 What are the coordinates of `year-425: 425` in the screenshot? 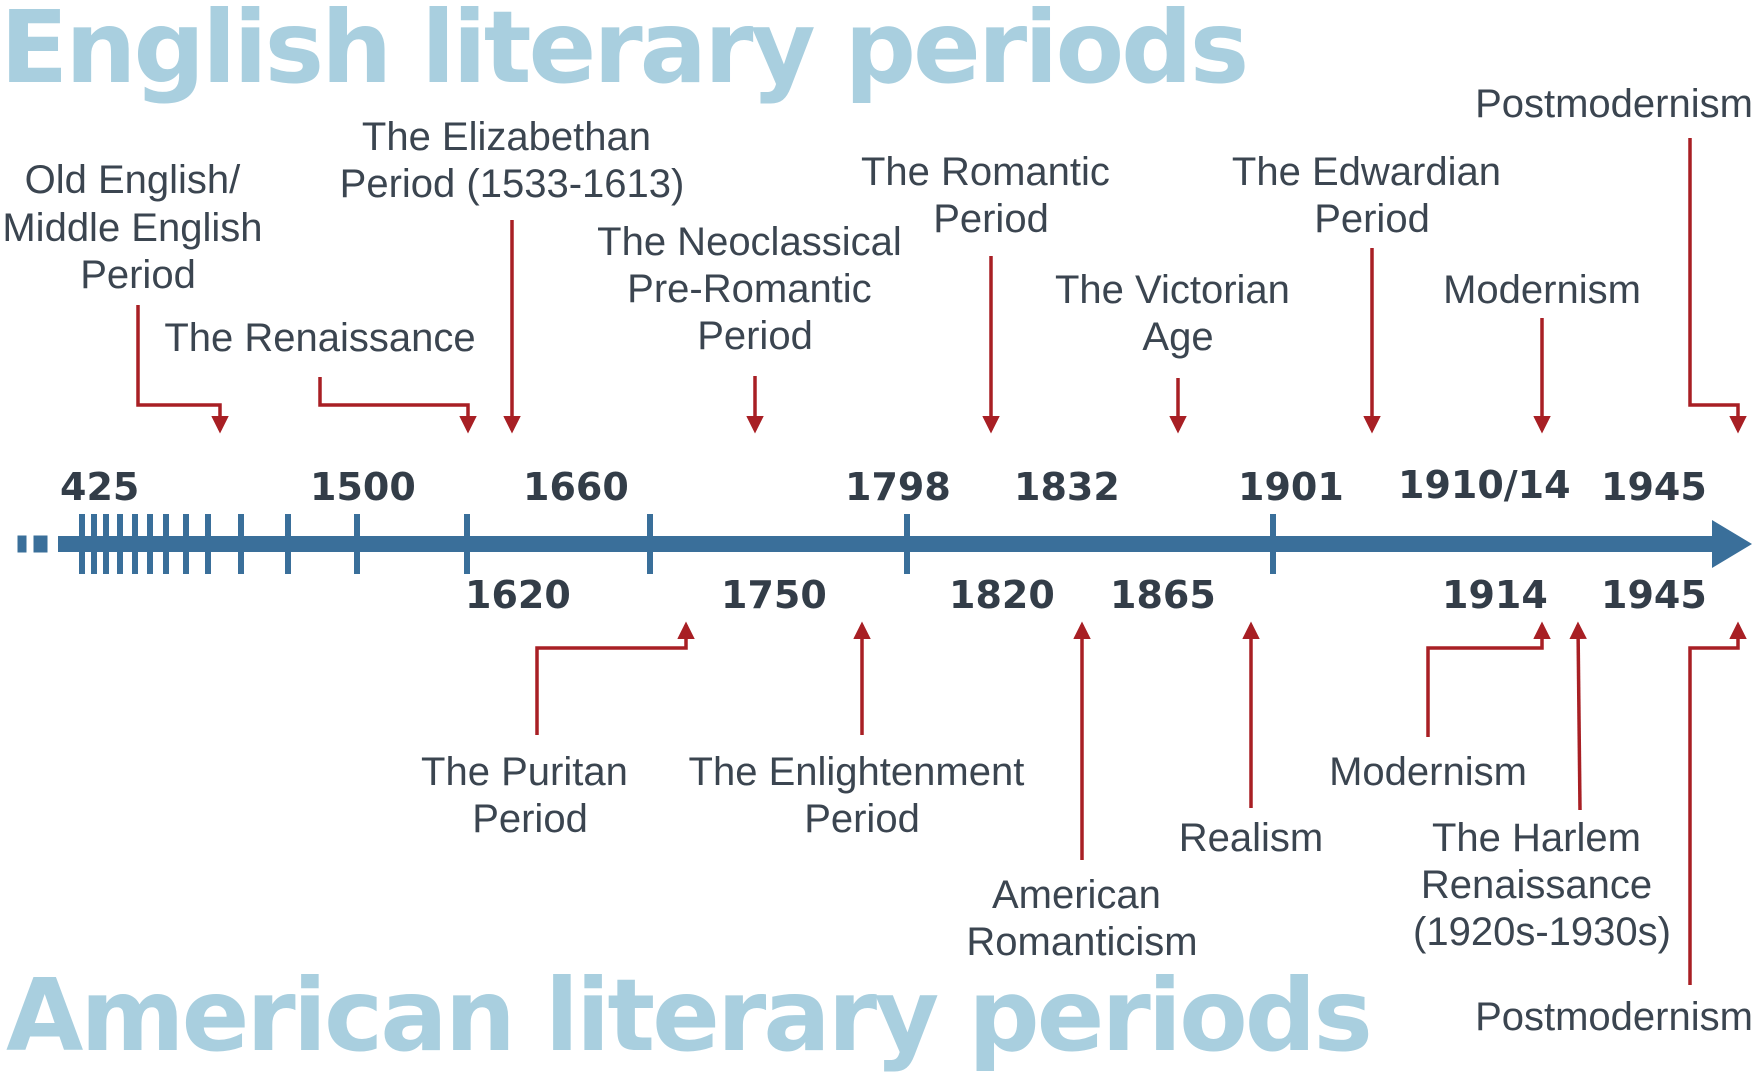 It's located at (99, 487).